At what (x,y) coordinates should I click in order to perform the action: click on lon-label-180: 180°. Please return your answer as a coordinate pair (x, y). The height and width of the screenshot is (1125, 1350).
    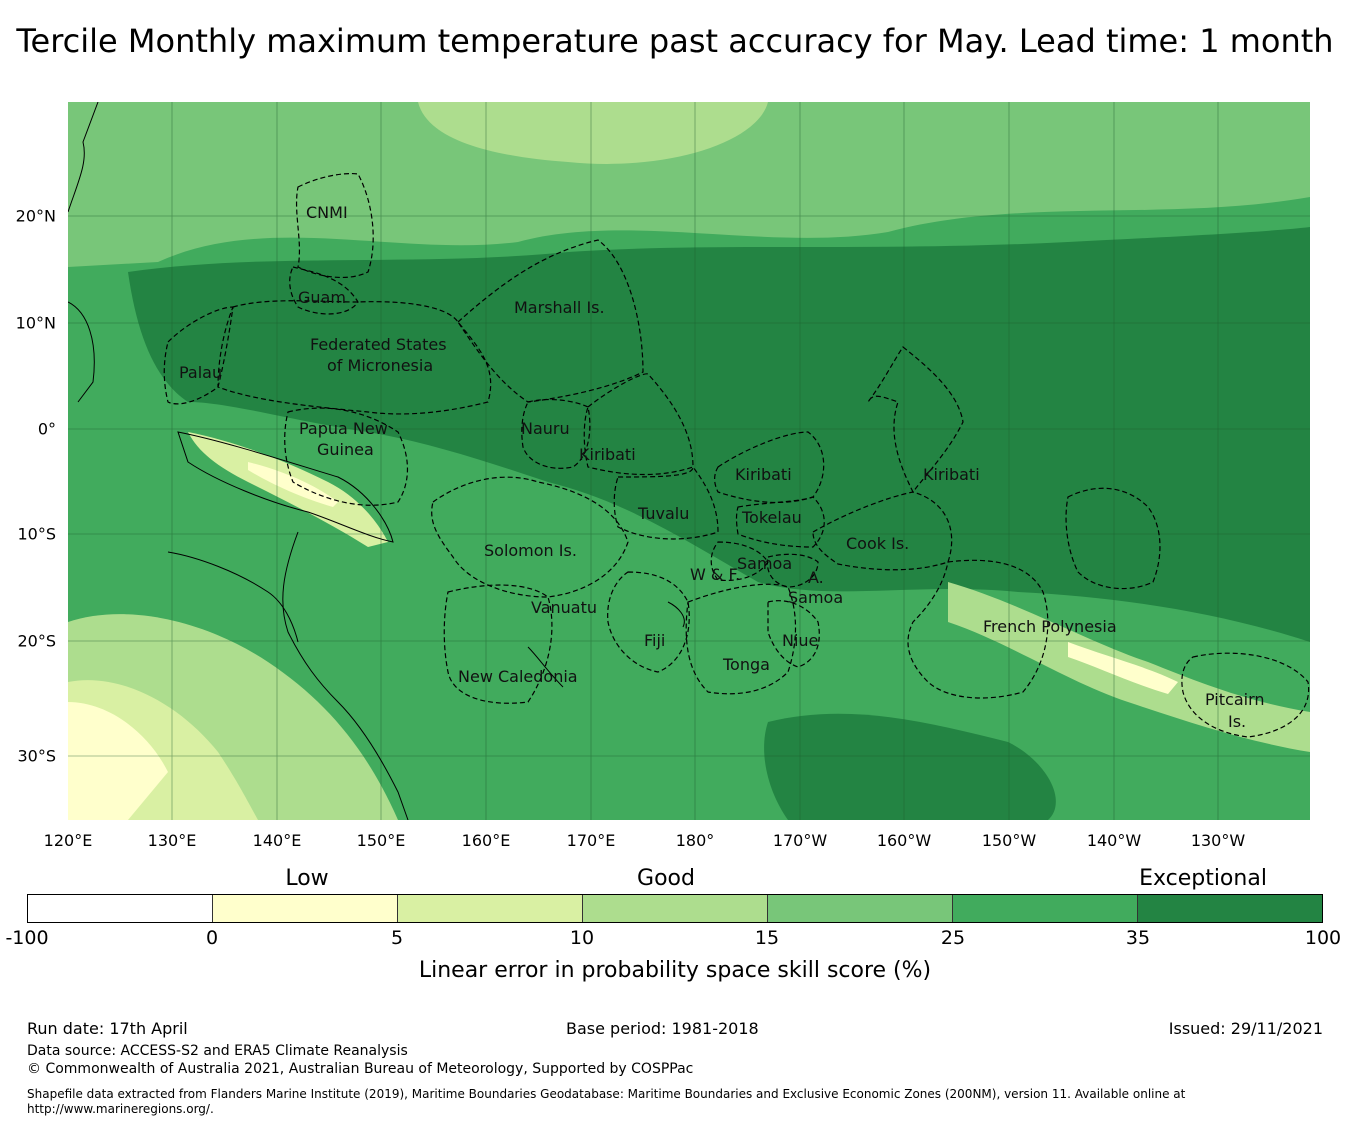
    Looking at the image, I should click on (695, 840).